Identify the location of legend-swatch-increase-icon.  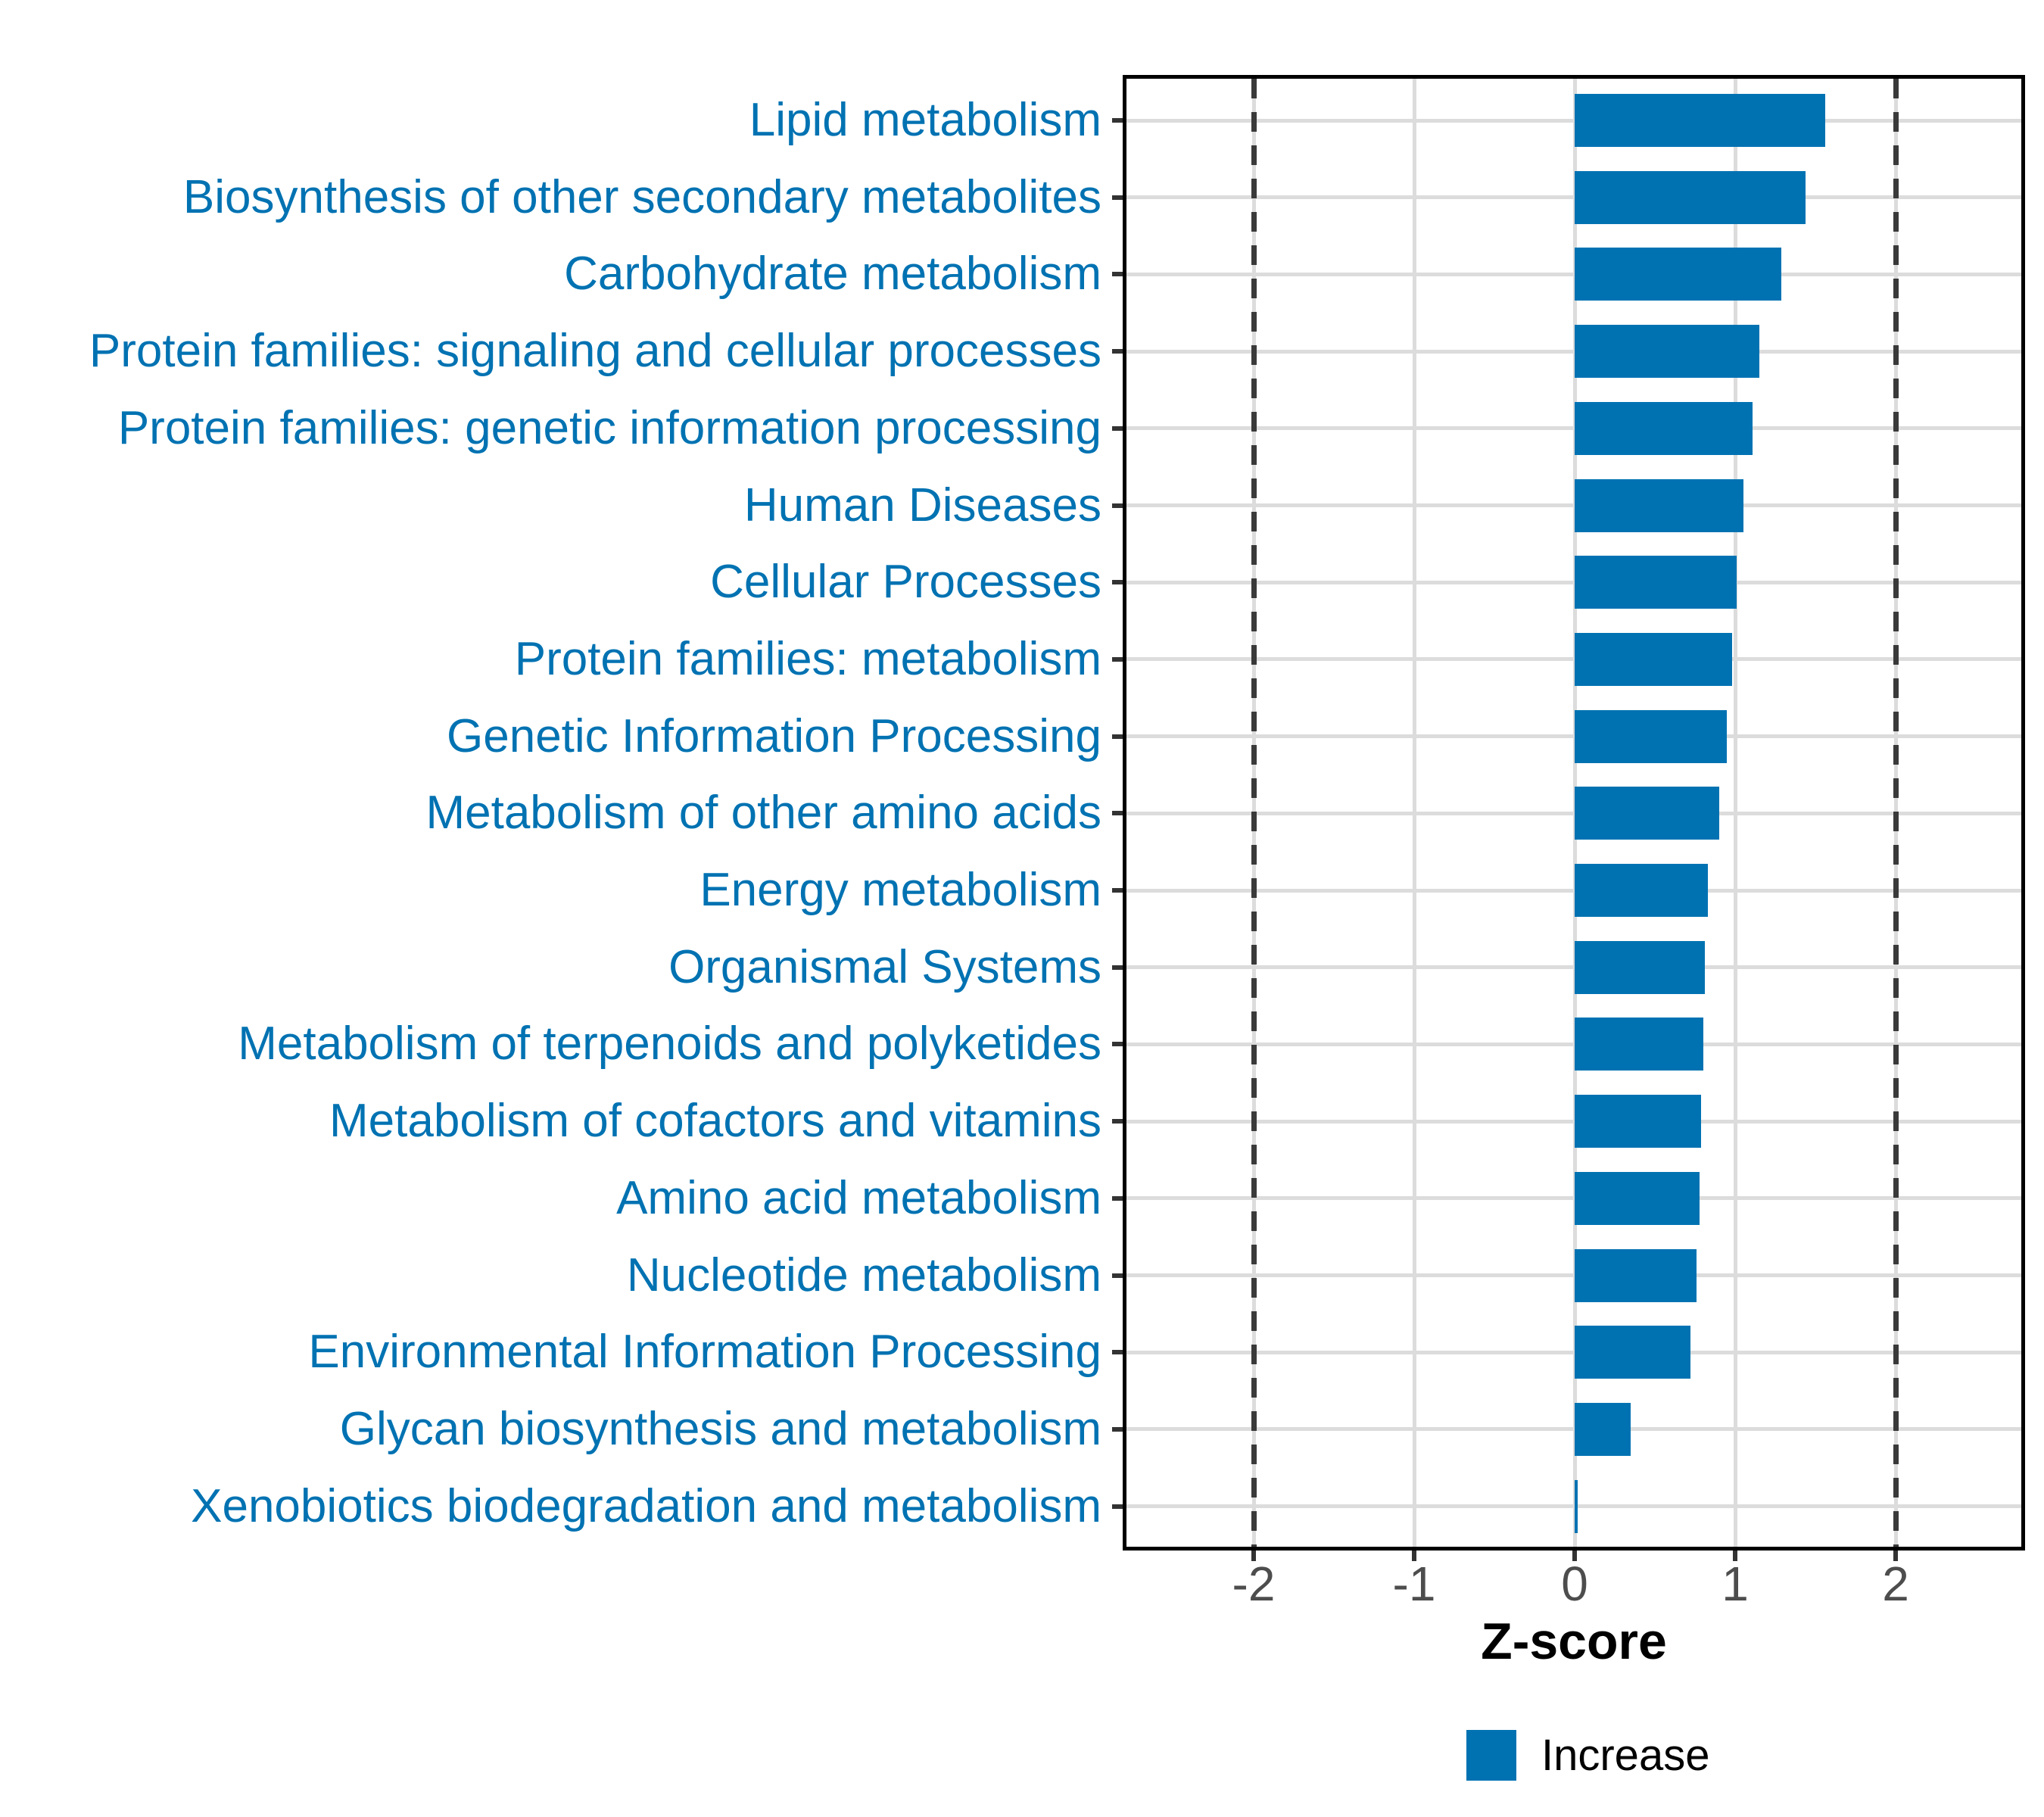
(1491, 1755).